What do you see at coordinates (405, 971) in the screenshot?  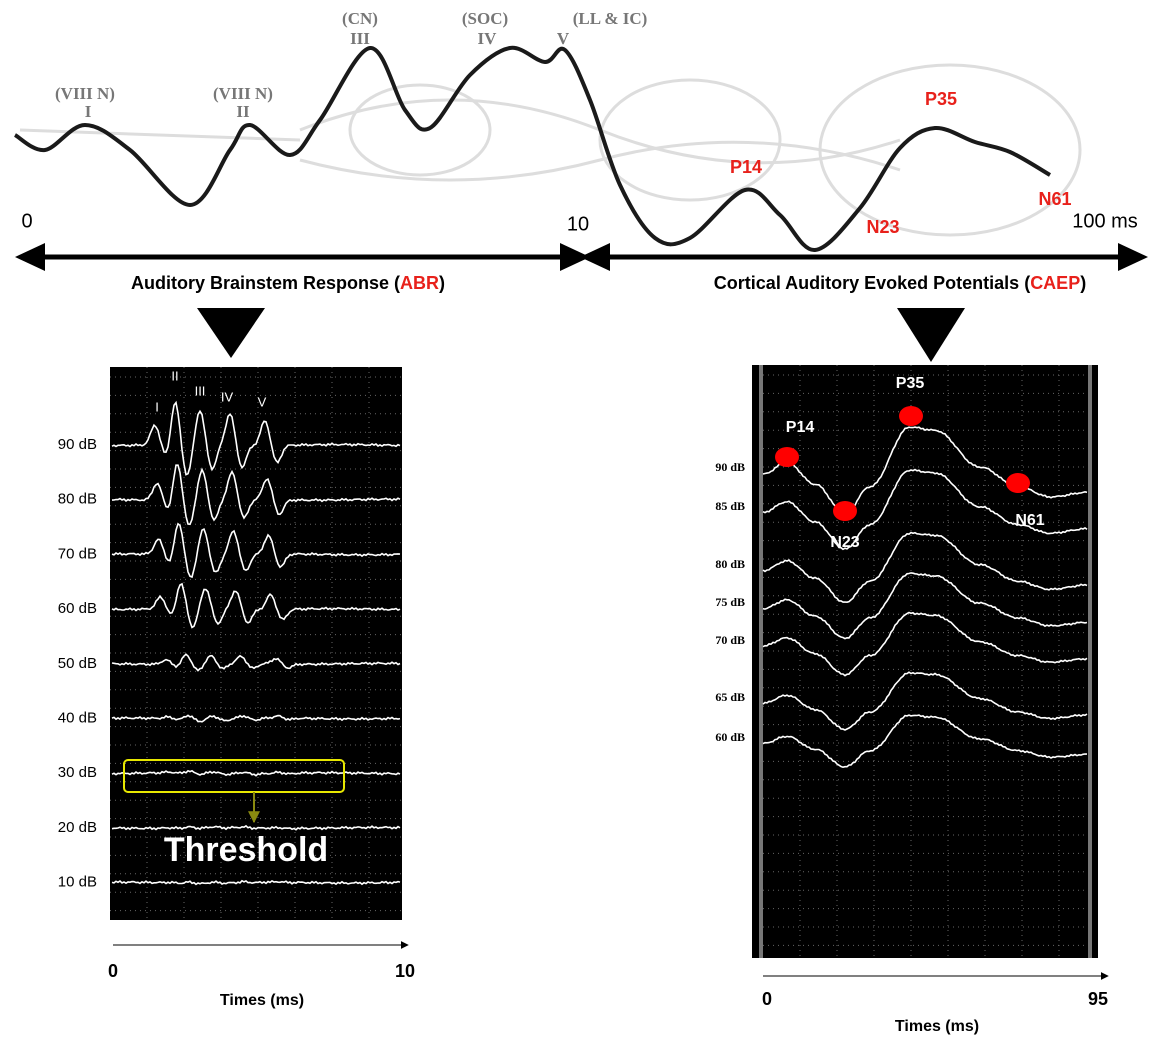 I see `x-tick-label: 10` at bounding box center [405, 971].